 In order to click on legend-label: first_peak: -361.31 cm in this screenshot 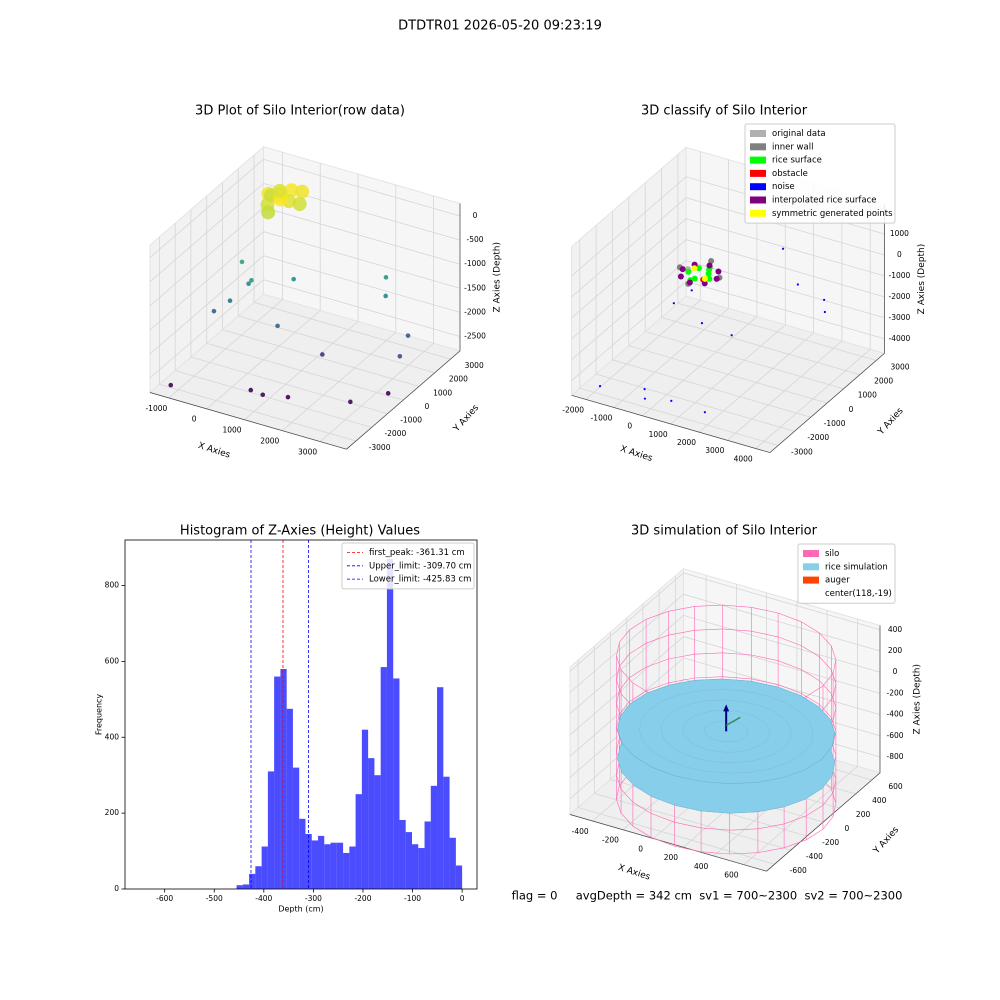, I will do `click(417, 553)`.